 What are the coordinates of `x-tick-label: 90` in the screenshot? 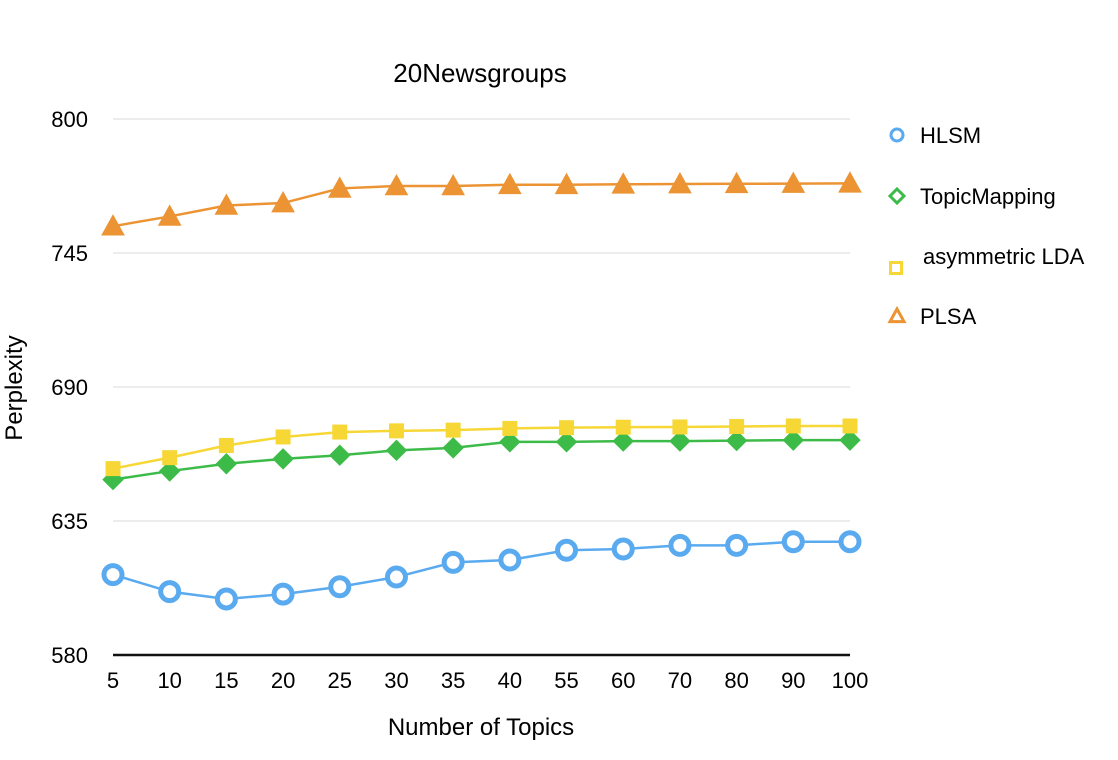 It's located at (793, 680).